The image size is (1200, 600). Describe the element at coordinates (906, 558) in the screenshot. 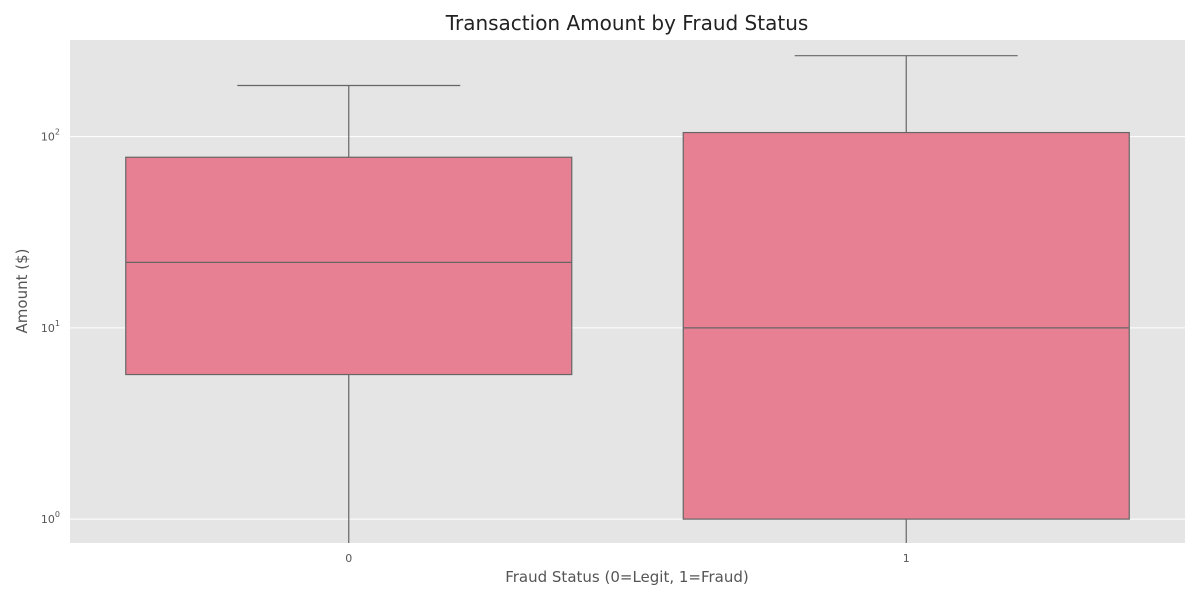

I see `x-tick-label: 1` at that location.